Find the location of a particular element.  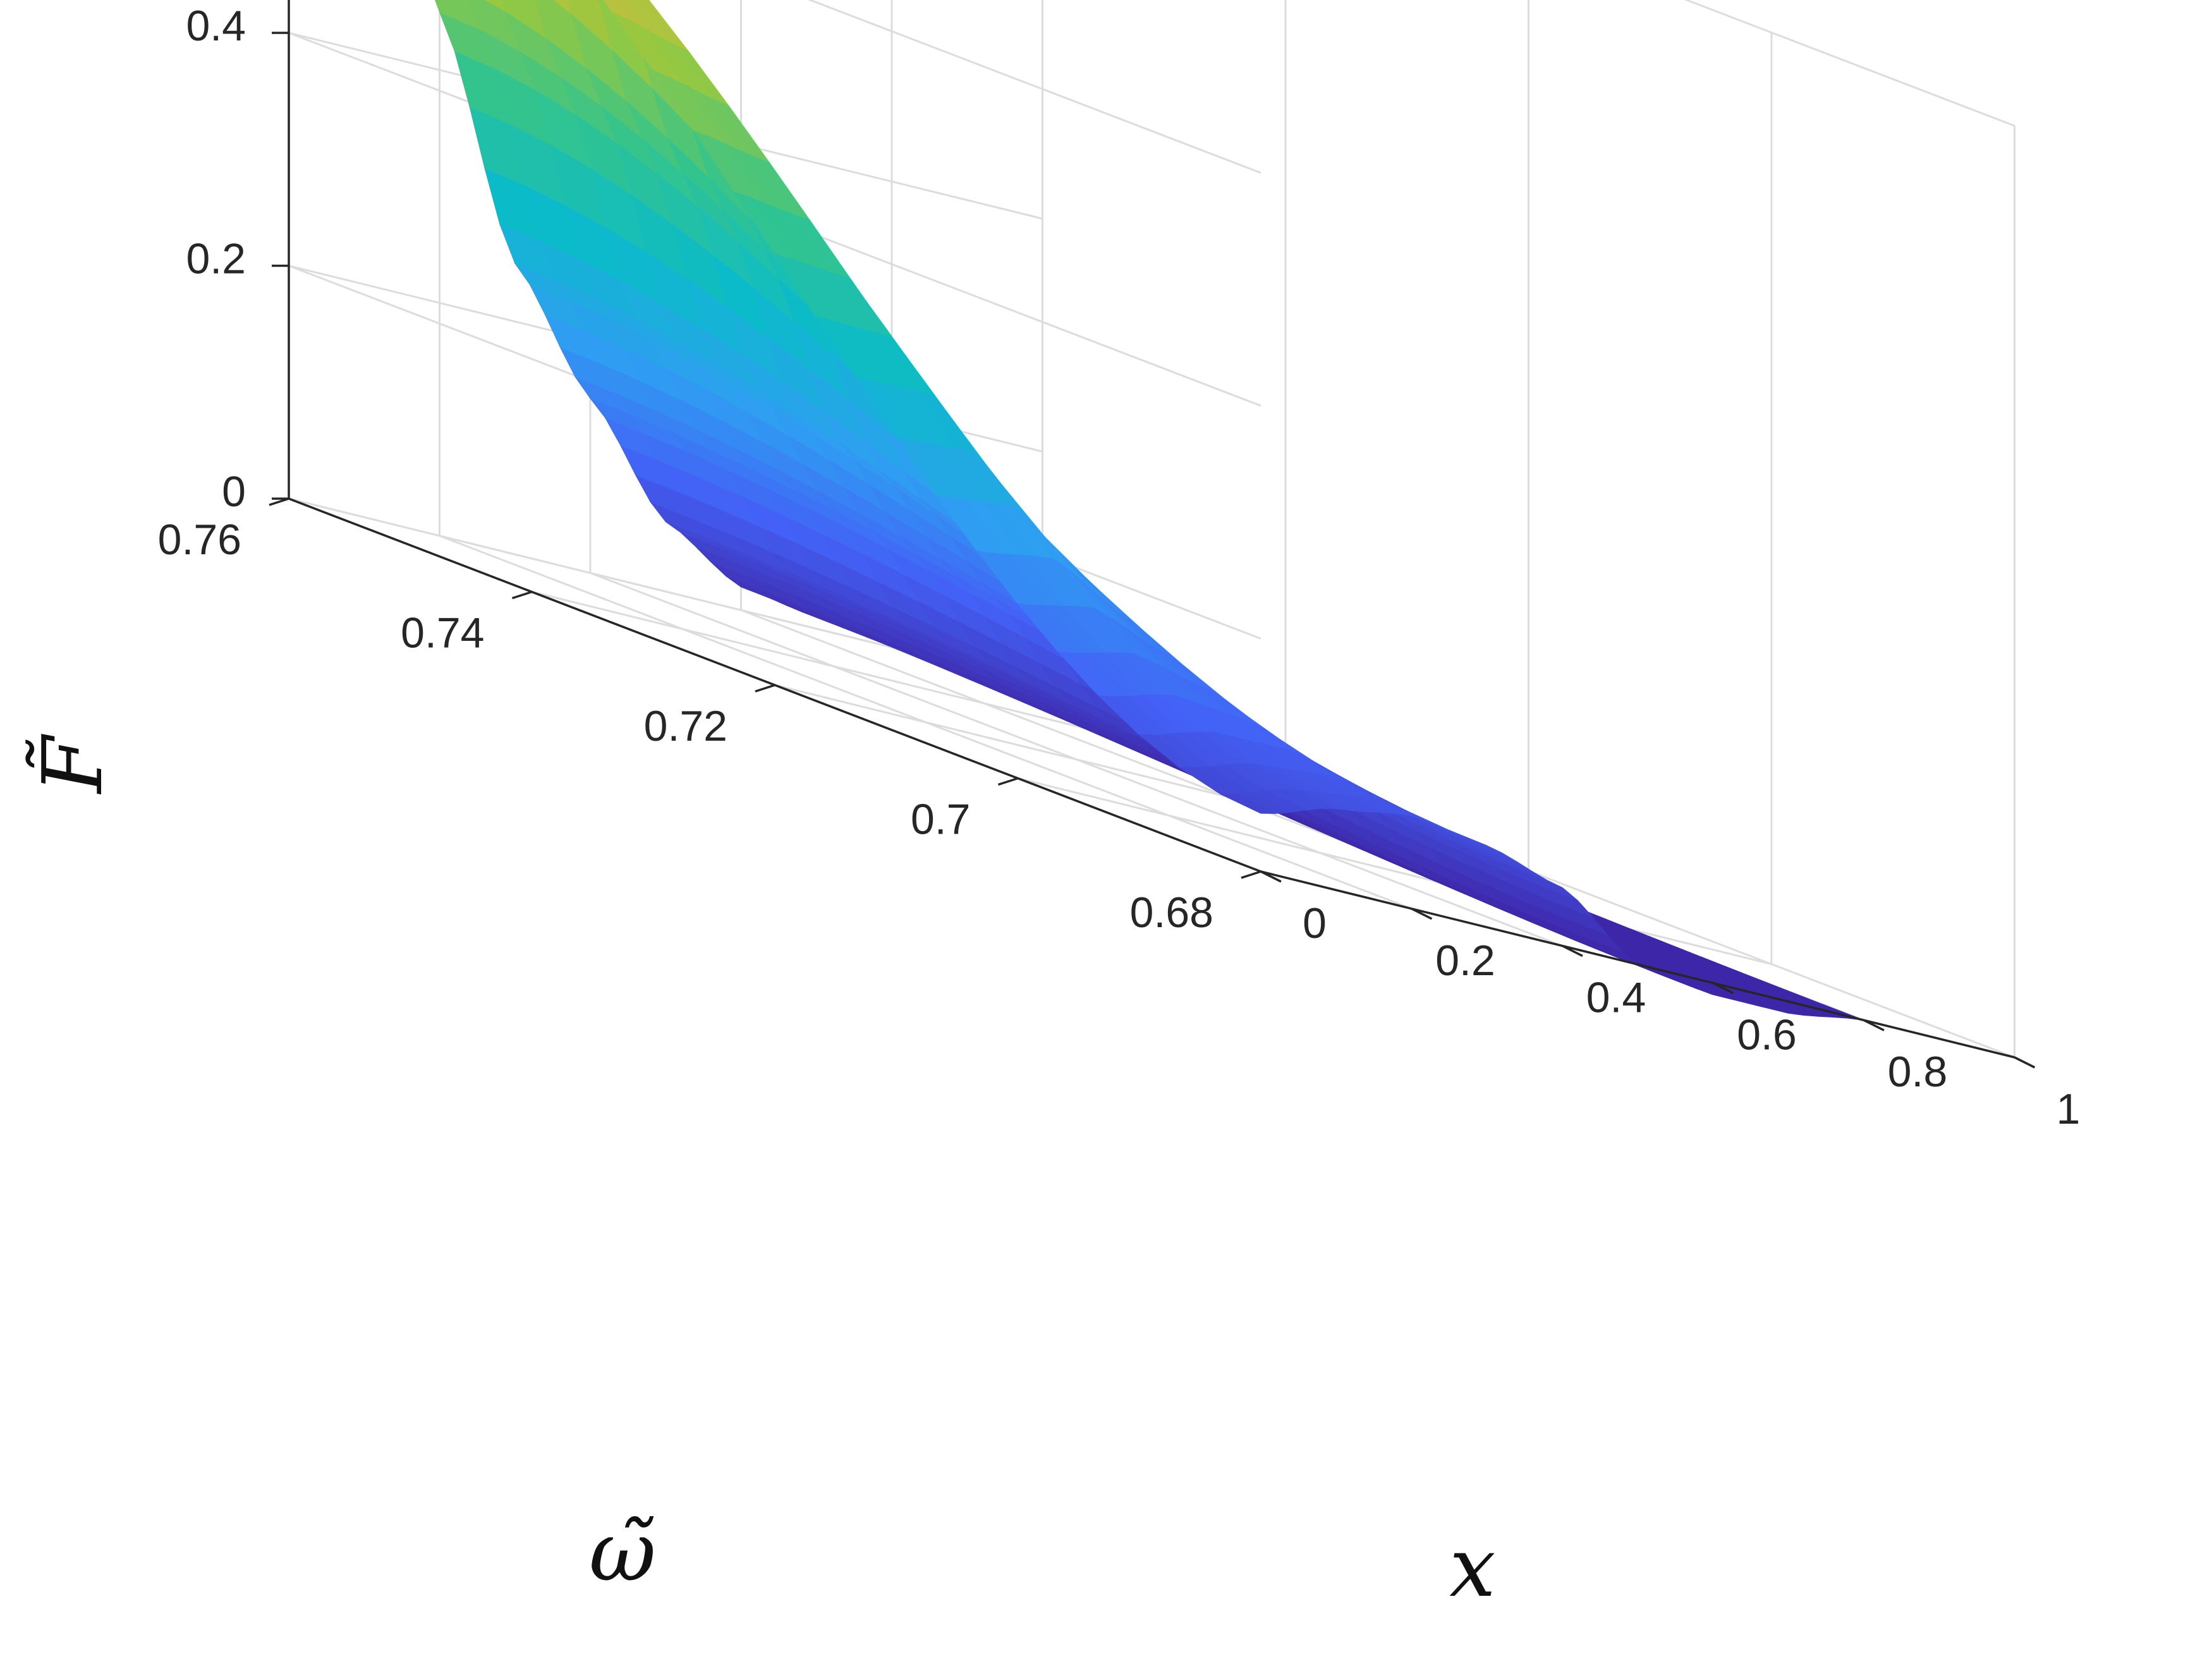

z-axis-title: F̃ is located at coordinates (73, 764).